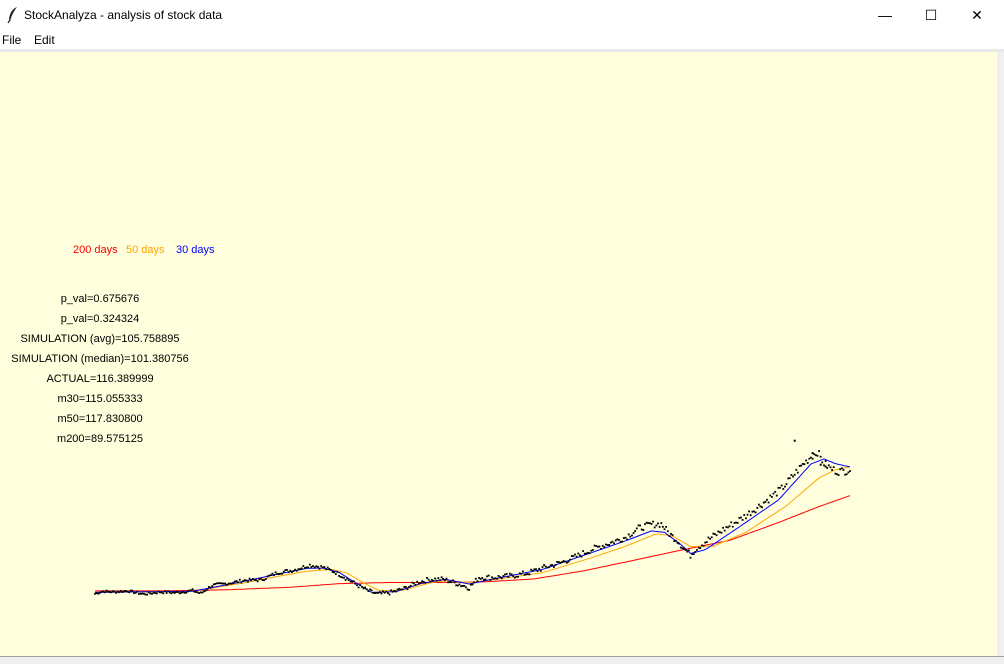  Describe the element at coordinates (100, 439) in the screenshot. I see `stat-m200: m200=89.575125` at that location.